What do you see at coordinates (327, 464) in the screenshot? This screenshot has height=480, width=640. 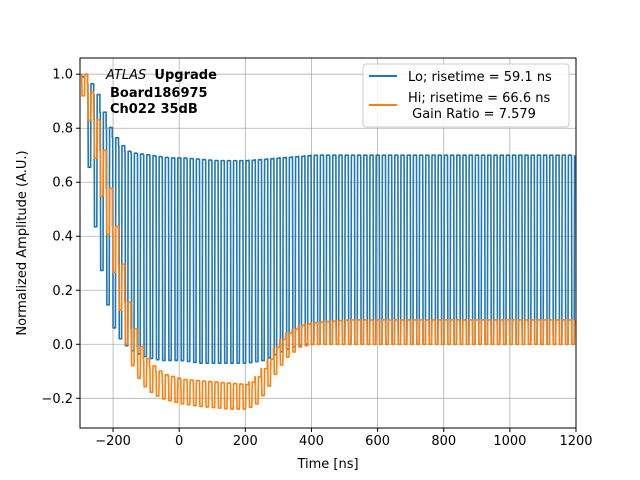 I see `x-axis-label: Time [ns]` at bounding box center [327, 464].